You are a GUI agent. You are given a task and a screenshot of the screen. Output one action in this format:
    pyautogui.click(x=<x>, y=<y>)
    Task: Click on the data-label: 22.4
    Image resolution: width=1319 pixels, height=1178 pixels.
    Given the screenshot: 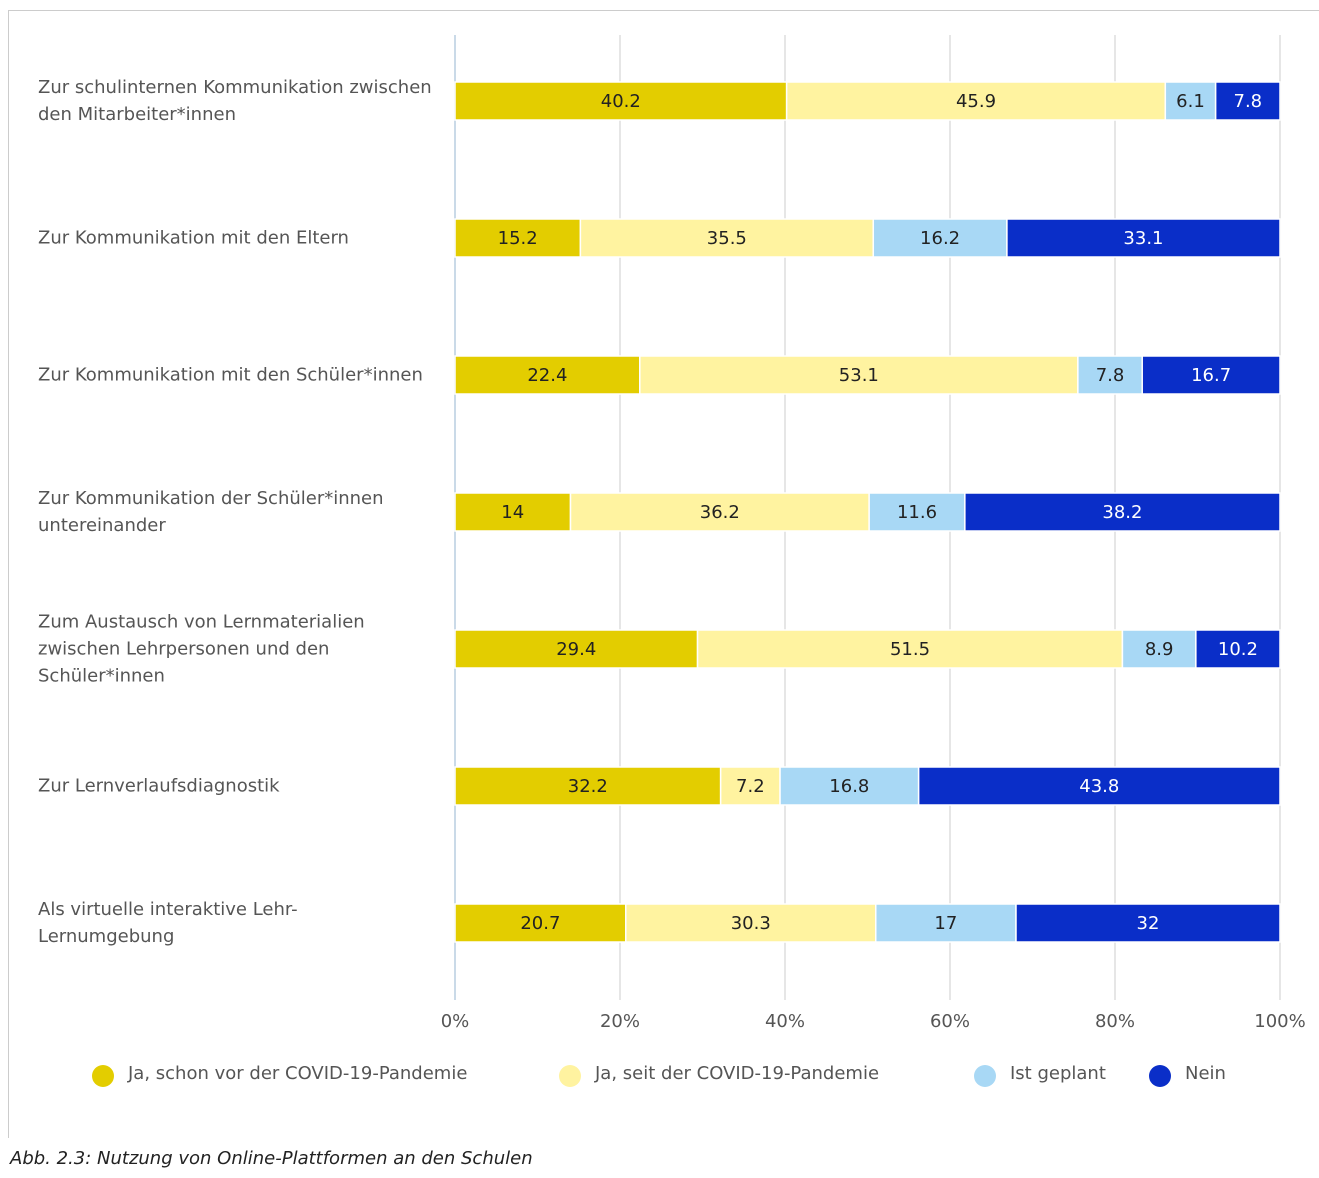 What is the action you would take?
    pyautogui.click(x=547, y=375)
    